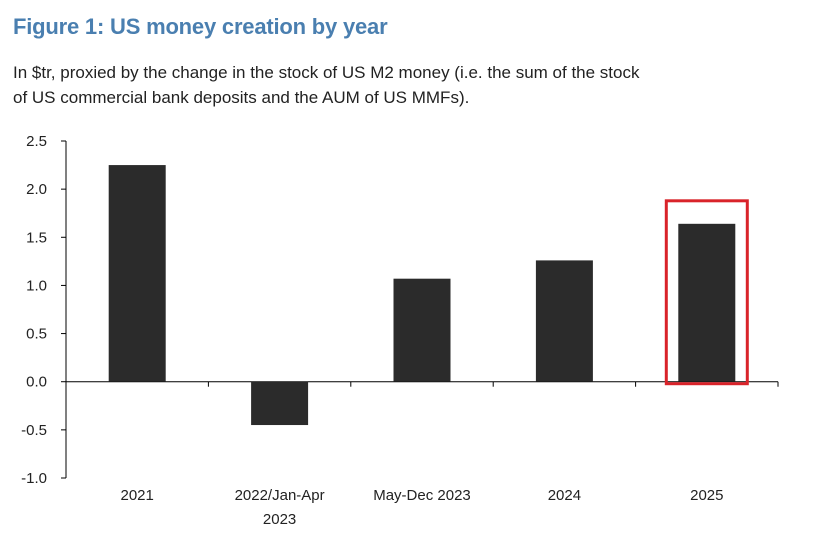 This screenshot has width=819, height=546. Describe the element at coordinates (34, 478) in the screenshot. I see `y-tick-label: -1.0` at that location.